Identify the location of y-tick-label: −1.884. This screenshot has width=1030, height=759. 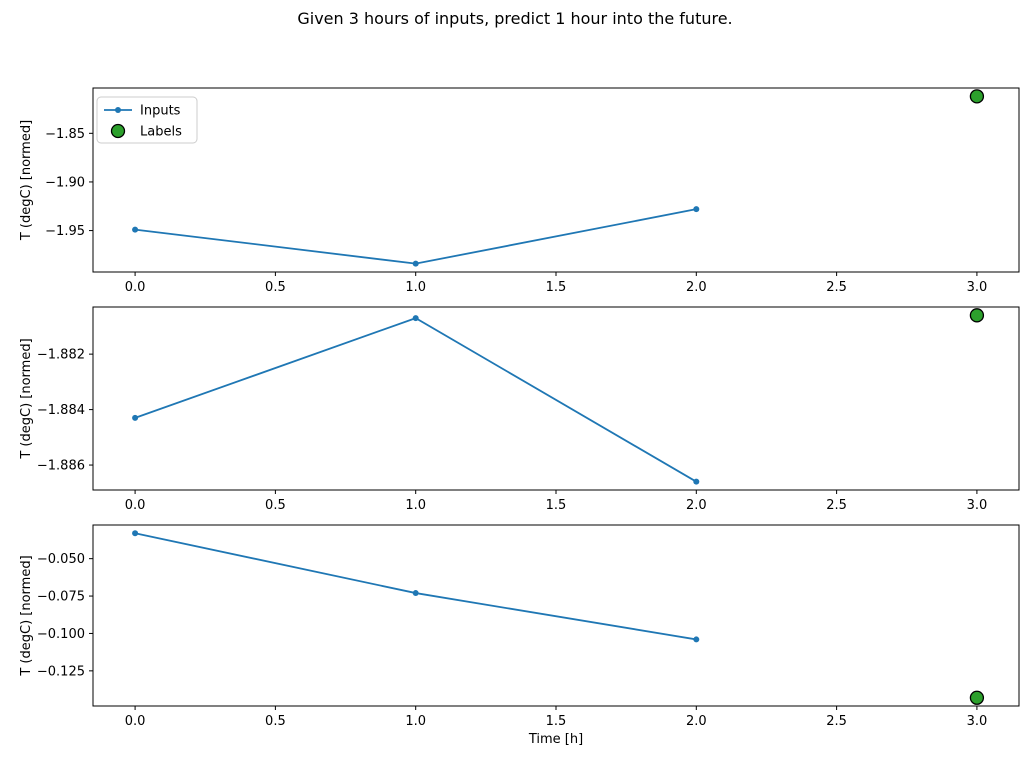
(61, 410).